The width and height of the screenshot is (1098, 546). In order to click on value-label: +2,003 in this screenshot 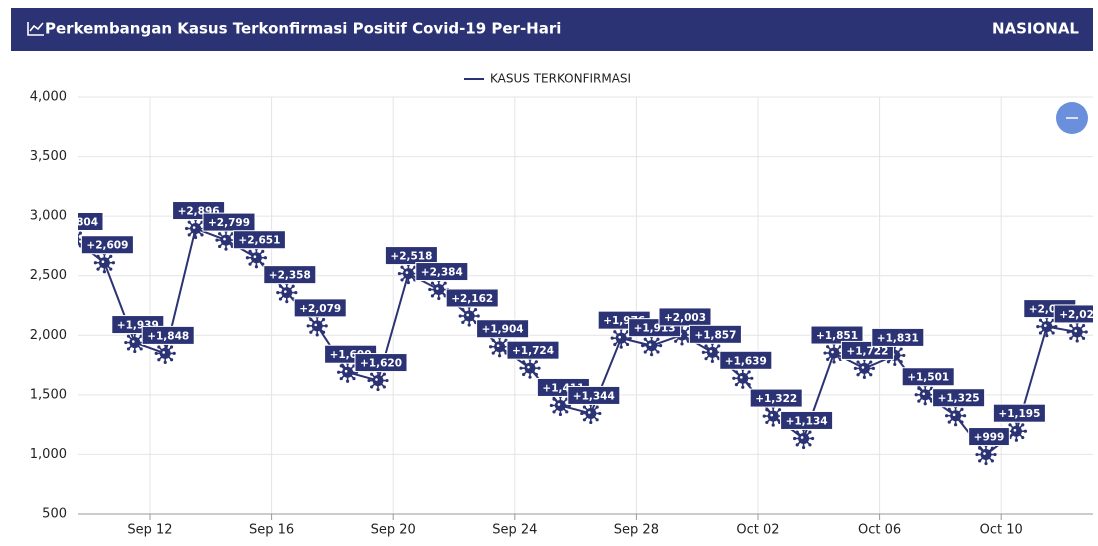, I will do `click(685, 318)`.